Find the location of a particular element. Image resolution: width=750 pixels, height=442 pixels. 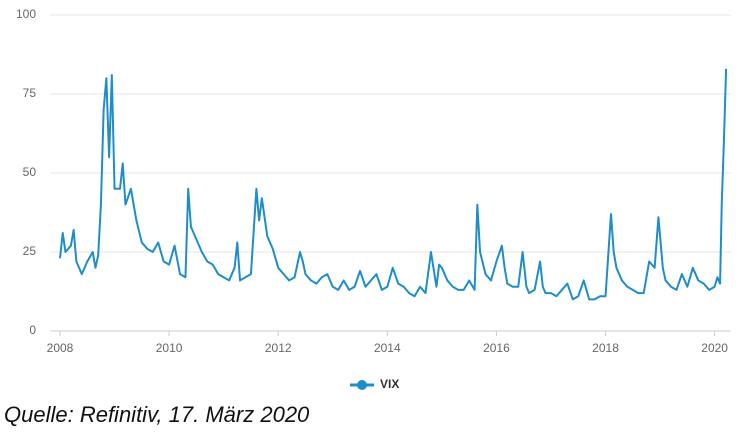

y-tick-label: 50 is located at coordinates (30, 172).